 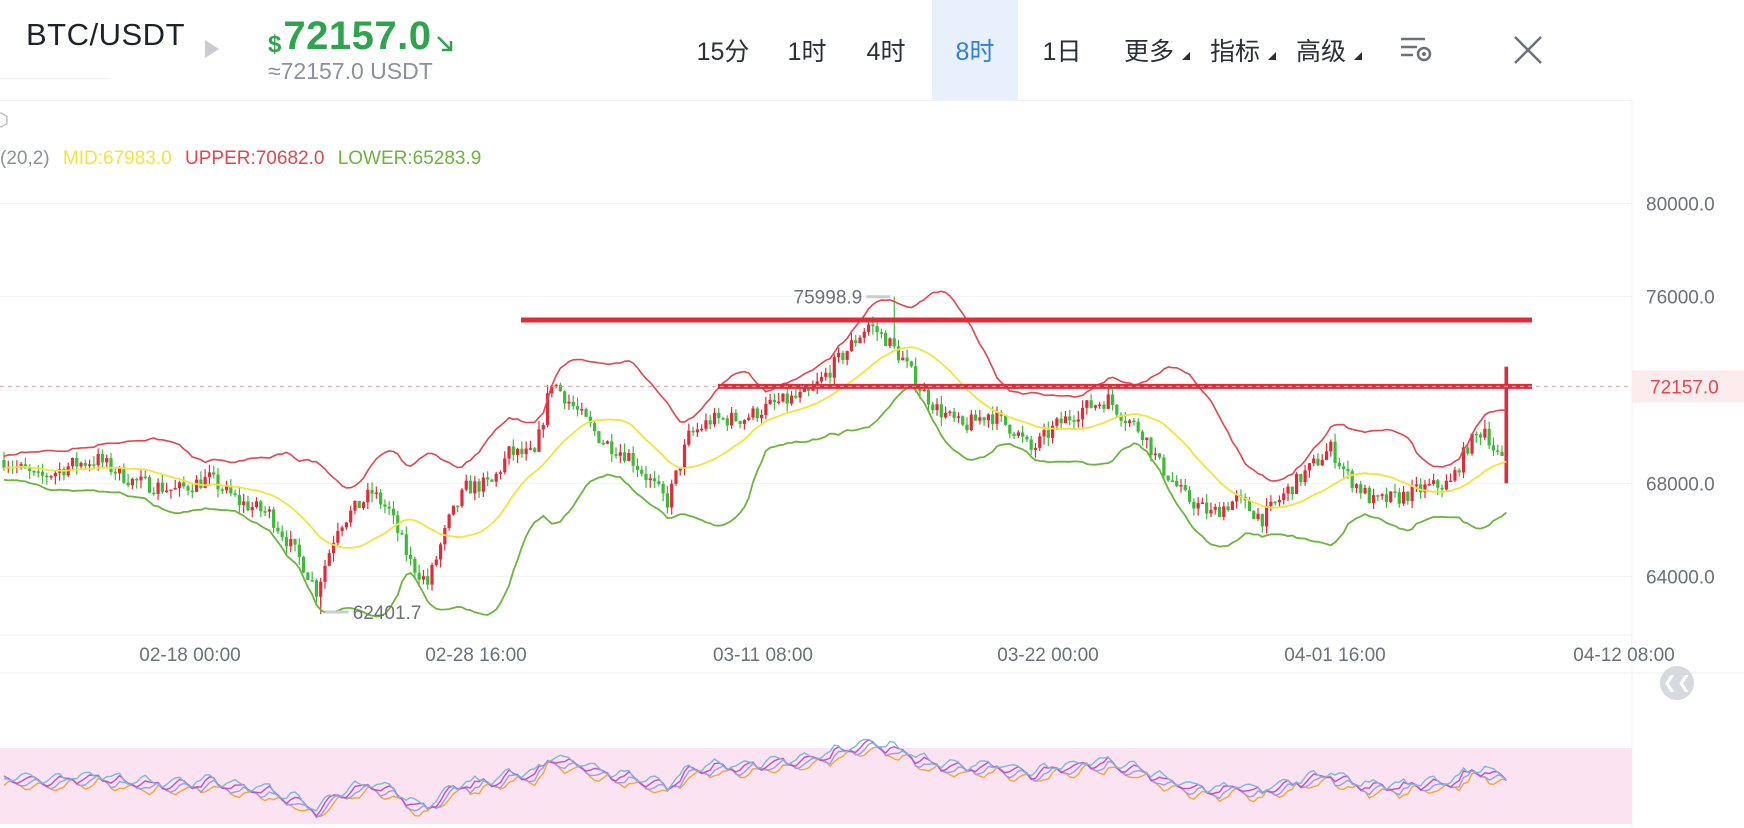 I want to click on y-tick-label: 64000.0, so click(x=1680, y=578).